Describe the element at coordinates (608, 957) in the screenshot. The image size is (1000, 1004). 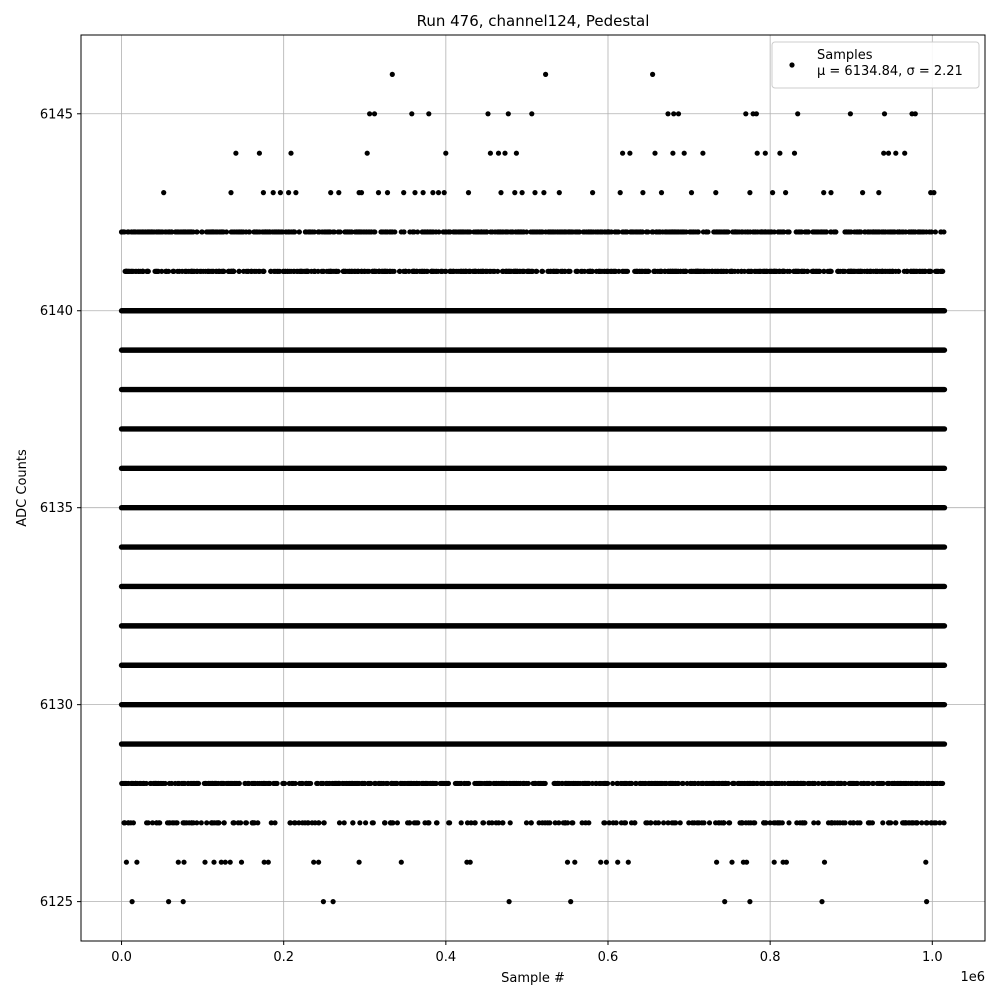
I see `x-tick-label: 0.6` at that location.